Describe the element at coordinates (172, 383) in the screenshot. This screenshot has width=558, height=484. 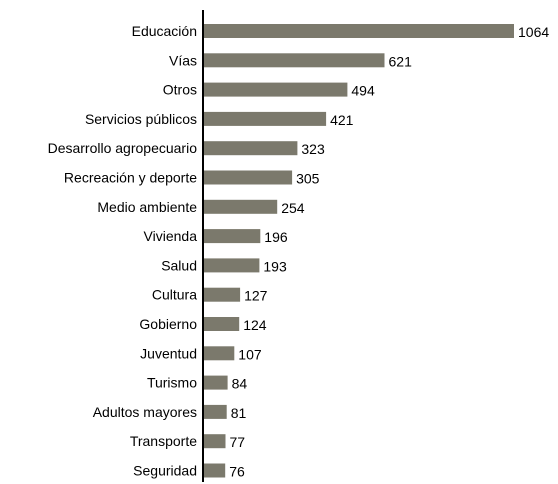
I see `category-label: Turismo` at that location.